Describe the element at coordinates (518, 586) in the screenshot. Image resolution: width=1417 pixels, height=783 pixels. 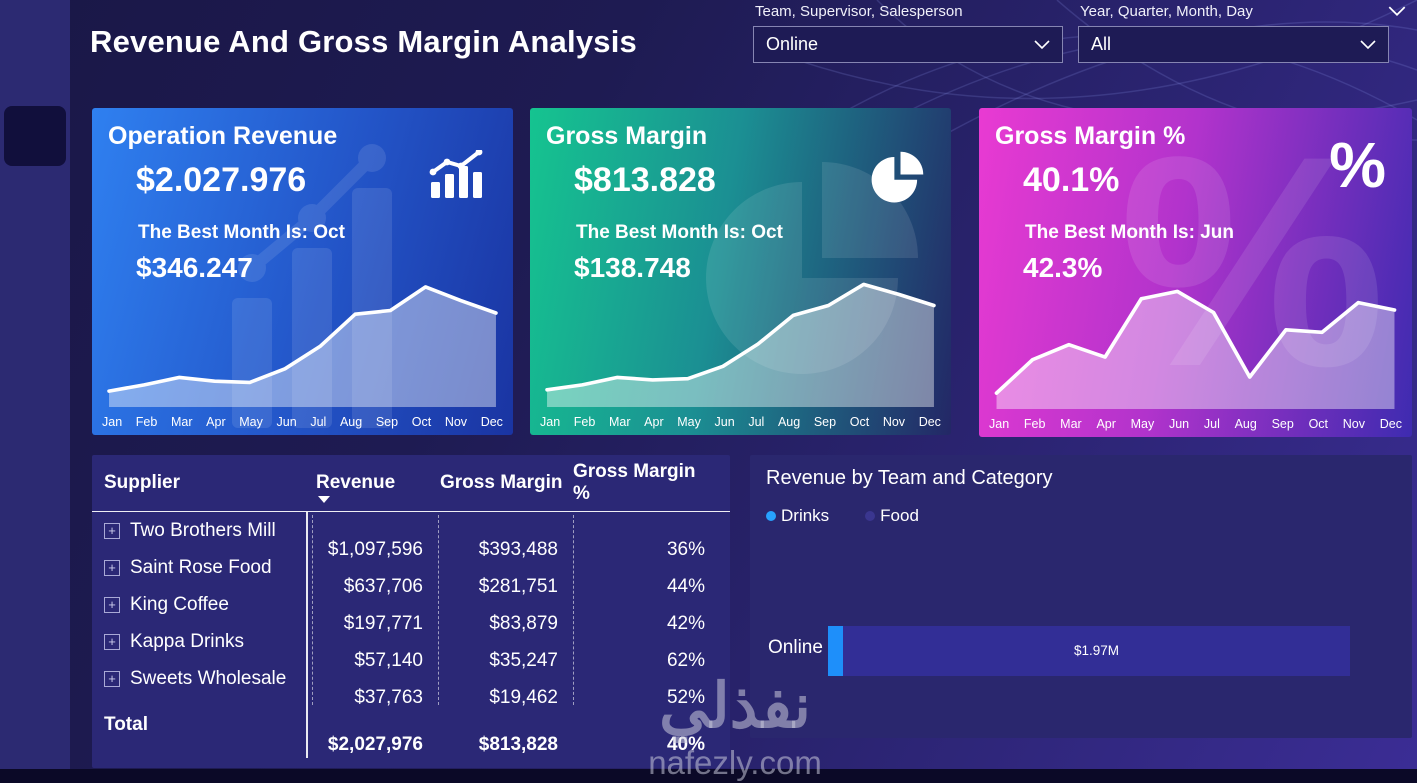
I see `margin-value: $281,751` at that location.